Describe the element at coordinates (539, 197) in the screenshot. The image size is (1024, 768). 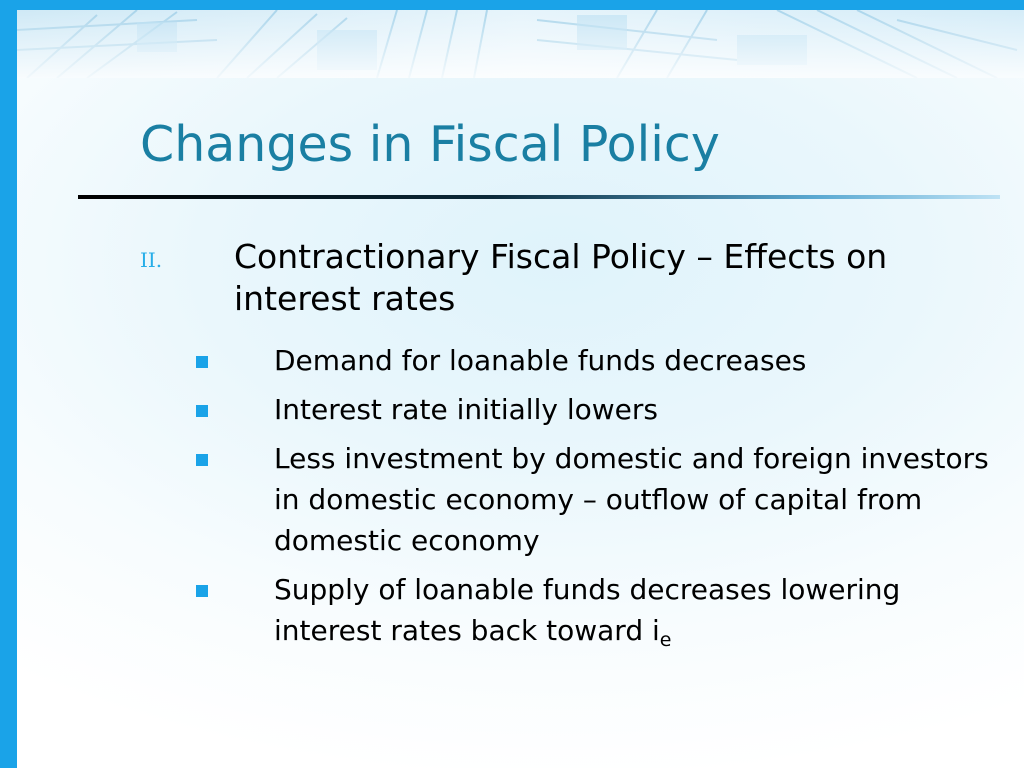
I see `title-underline` at that location.